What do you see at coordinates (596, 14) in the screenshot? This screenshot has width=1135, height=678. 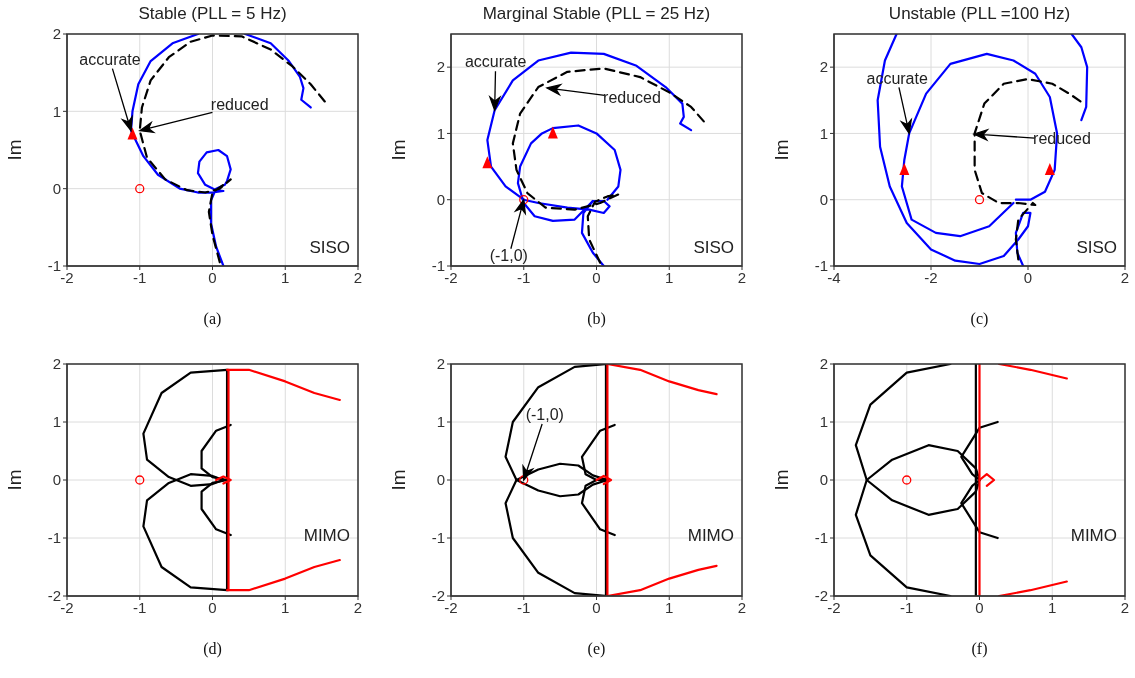 I see `chart-title: Marginal Stable (PLL = 25 Hz)` at bounding box center [596, 14].